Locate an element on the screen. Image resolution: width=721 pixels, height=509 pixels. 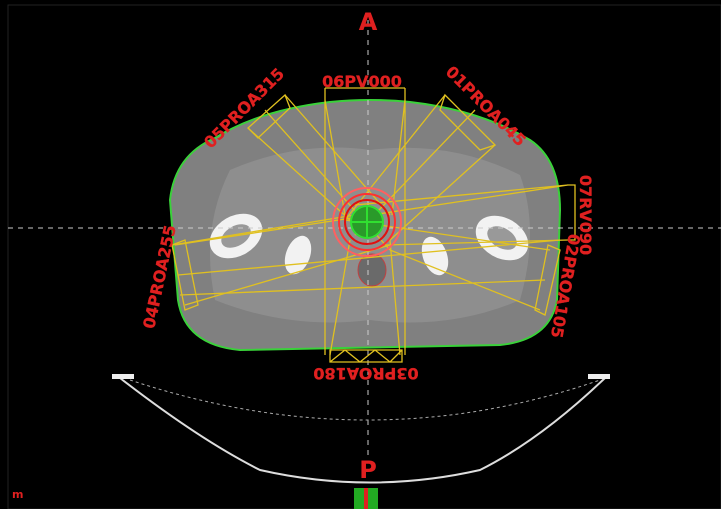
isodose-line is located at coordinates (367, 222).